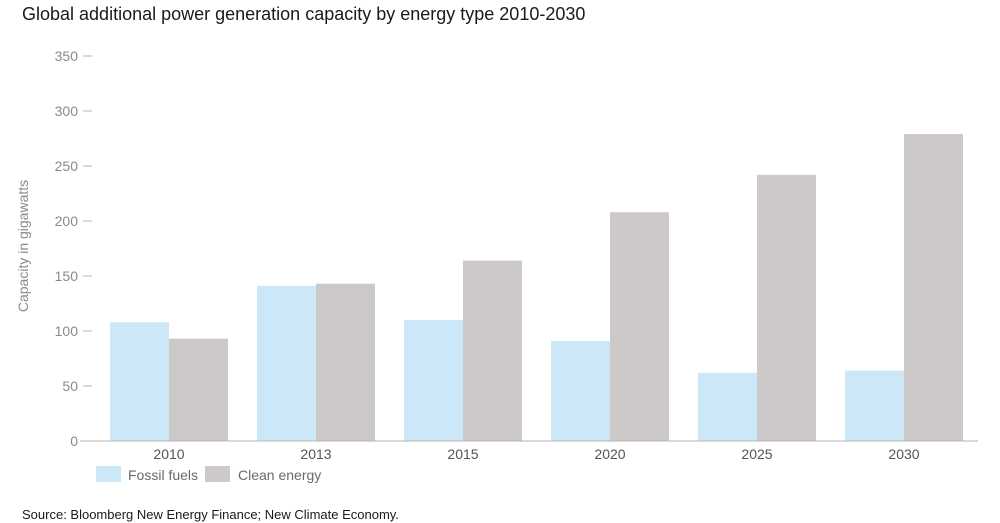 The image size is (1000, 523). Describe the element at coordinates (315, 454) in the screenshot. I see `x-tick-label: 2013` at that location.